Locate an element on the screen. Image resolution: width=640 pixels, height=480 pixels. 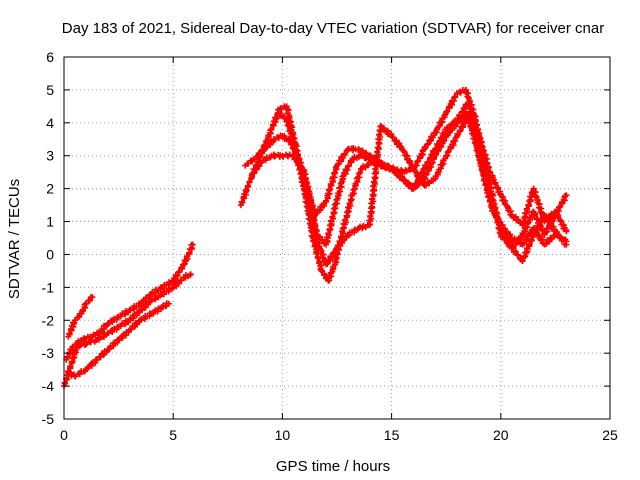
series-track-b is located at coordinates (129, 302).